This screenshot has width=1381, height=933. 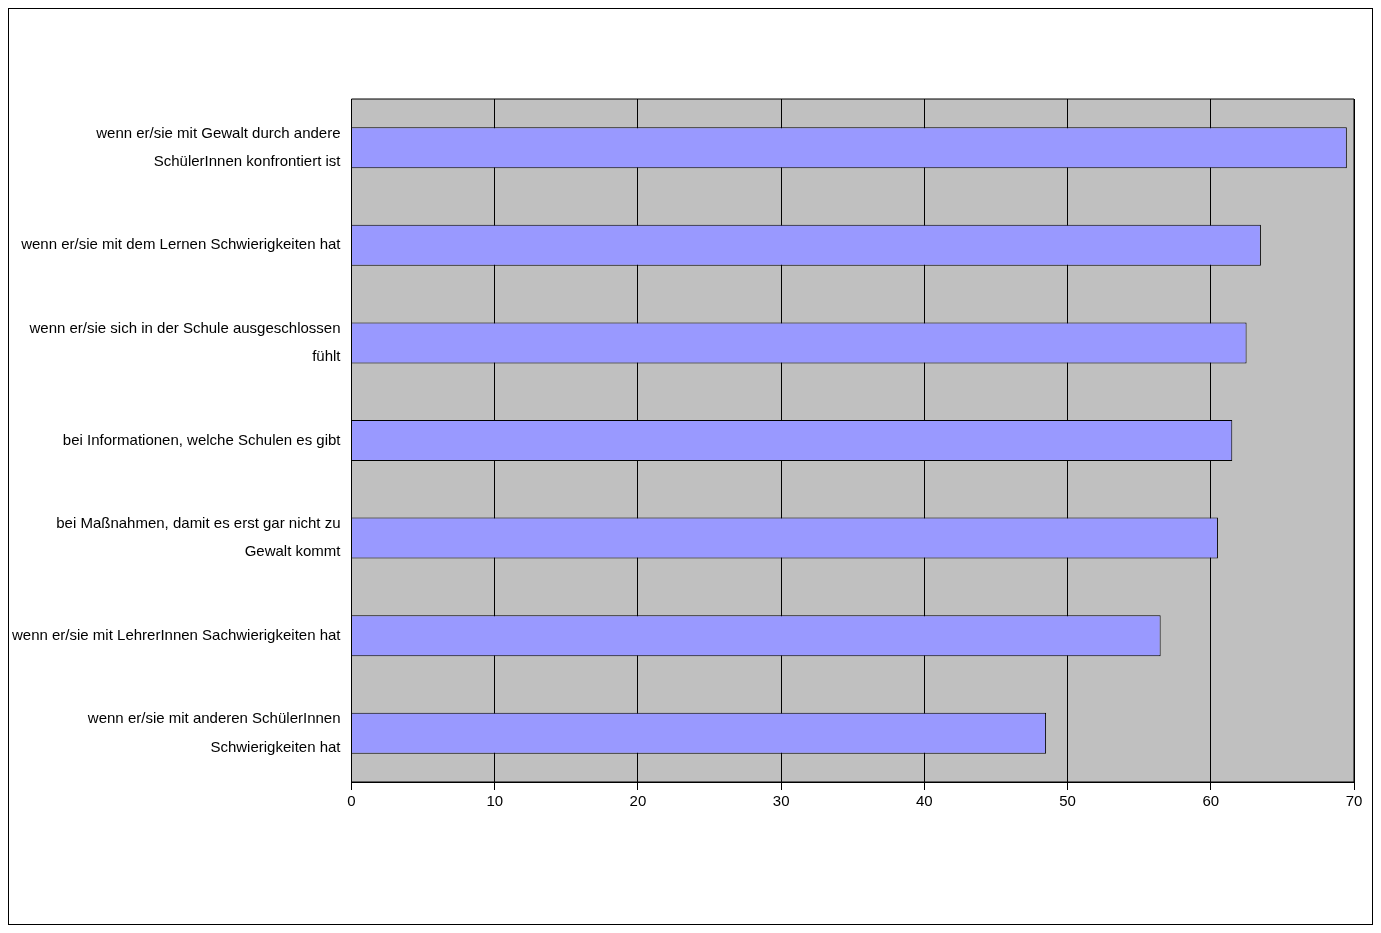 I want to click on y-tick-label: wenn er/sie mit anderen SchülerInnen Schwierigkeiten hat, so click(x=214, y=732).